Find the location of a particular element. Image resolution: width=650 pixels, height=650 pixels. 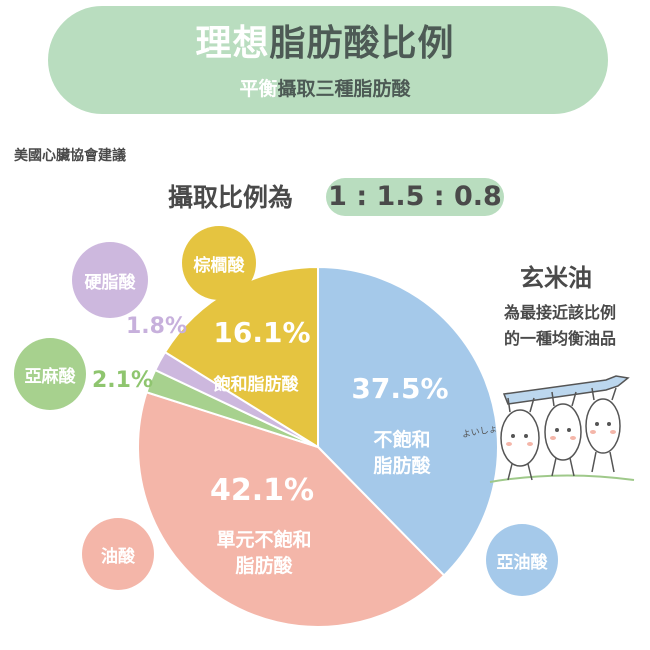

slice-pct-monounsaturated: 42.1% is located at coordinates (262, 490).